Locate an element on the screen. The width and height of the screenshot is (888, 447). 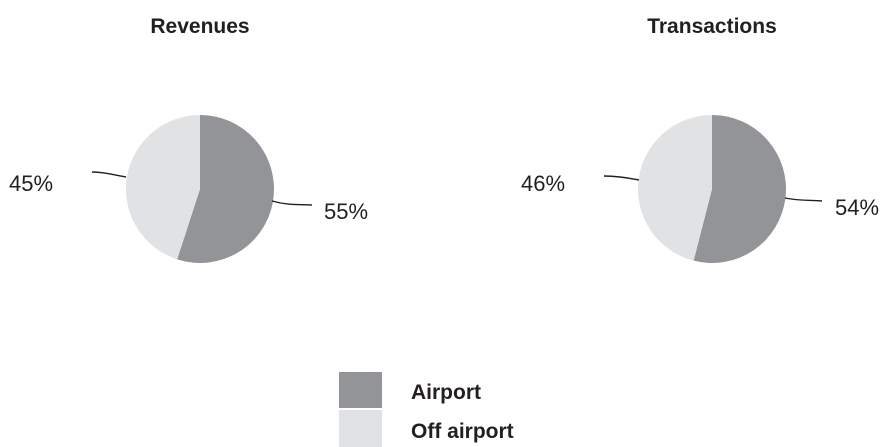
legend-label-airport: Airport is located at coordinates (446, 392).